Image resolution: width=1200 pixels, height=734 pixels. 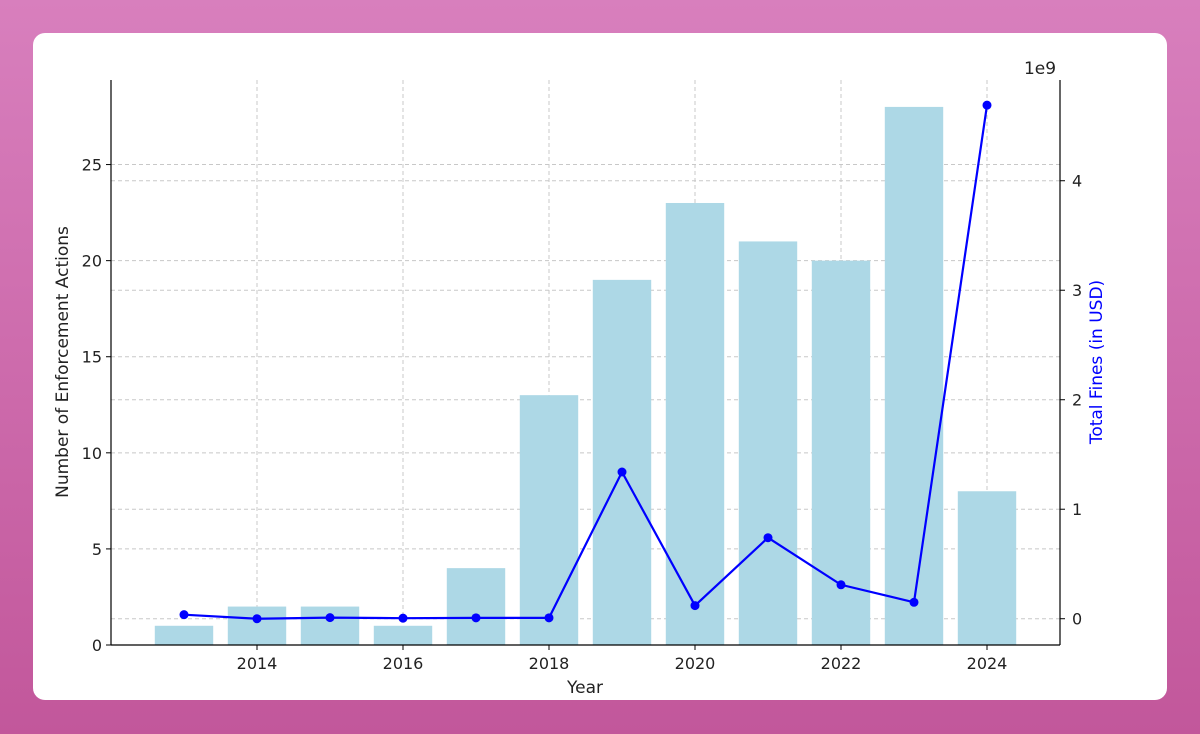 What do you see at coordinates (841, 585) in the screenshot?
I see `fines-point-2022` at bounding box center [841, 585].